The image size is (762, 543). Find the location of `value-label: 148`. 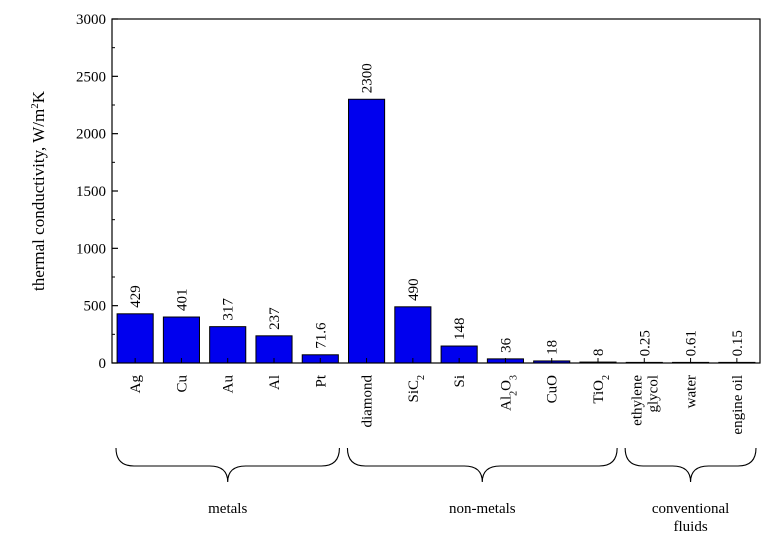

value-label: 148 is located at coordinates (460, 329).